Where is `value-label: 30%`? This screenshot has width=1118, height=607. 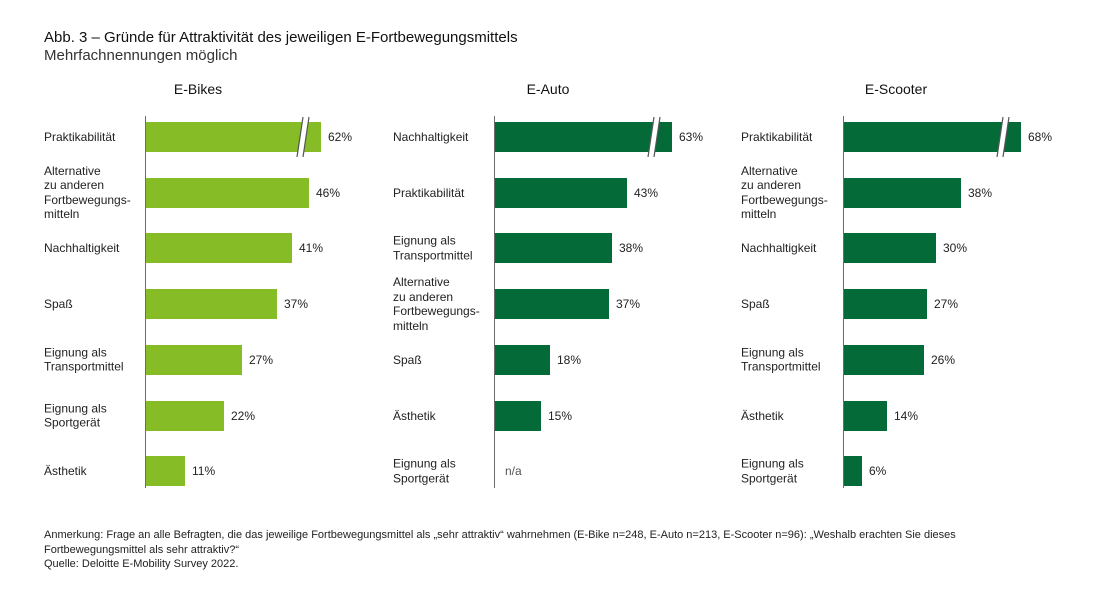
value-label: 30% is located at coordinates (955, 248).